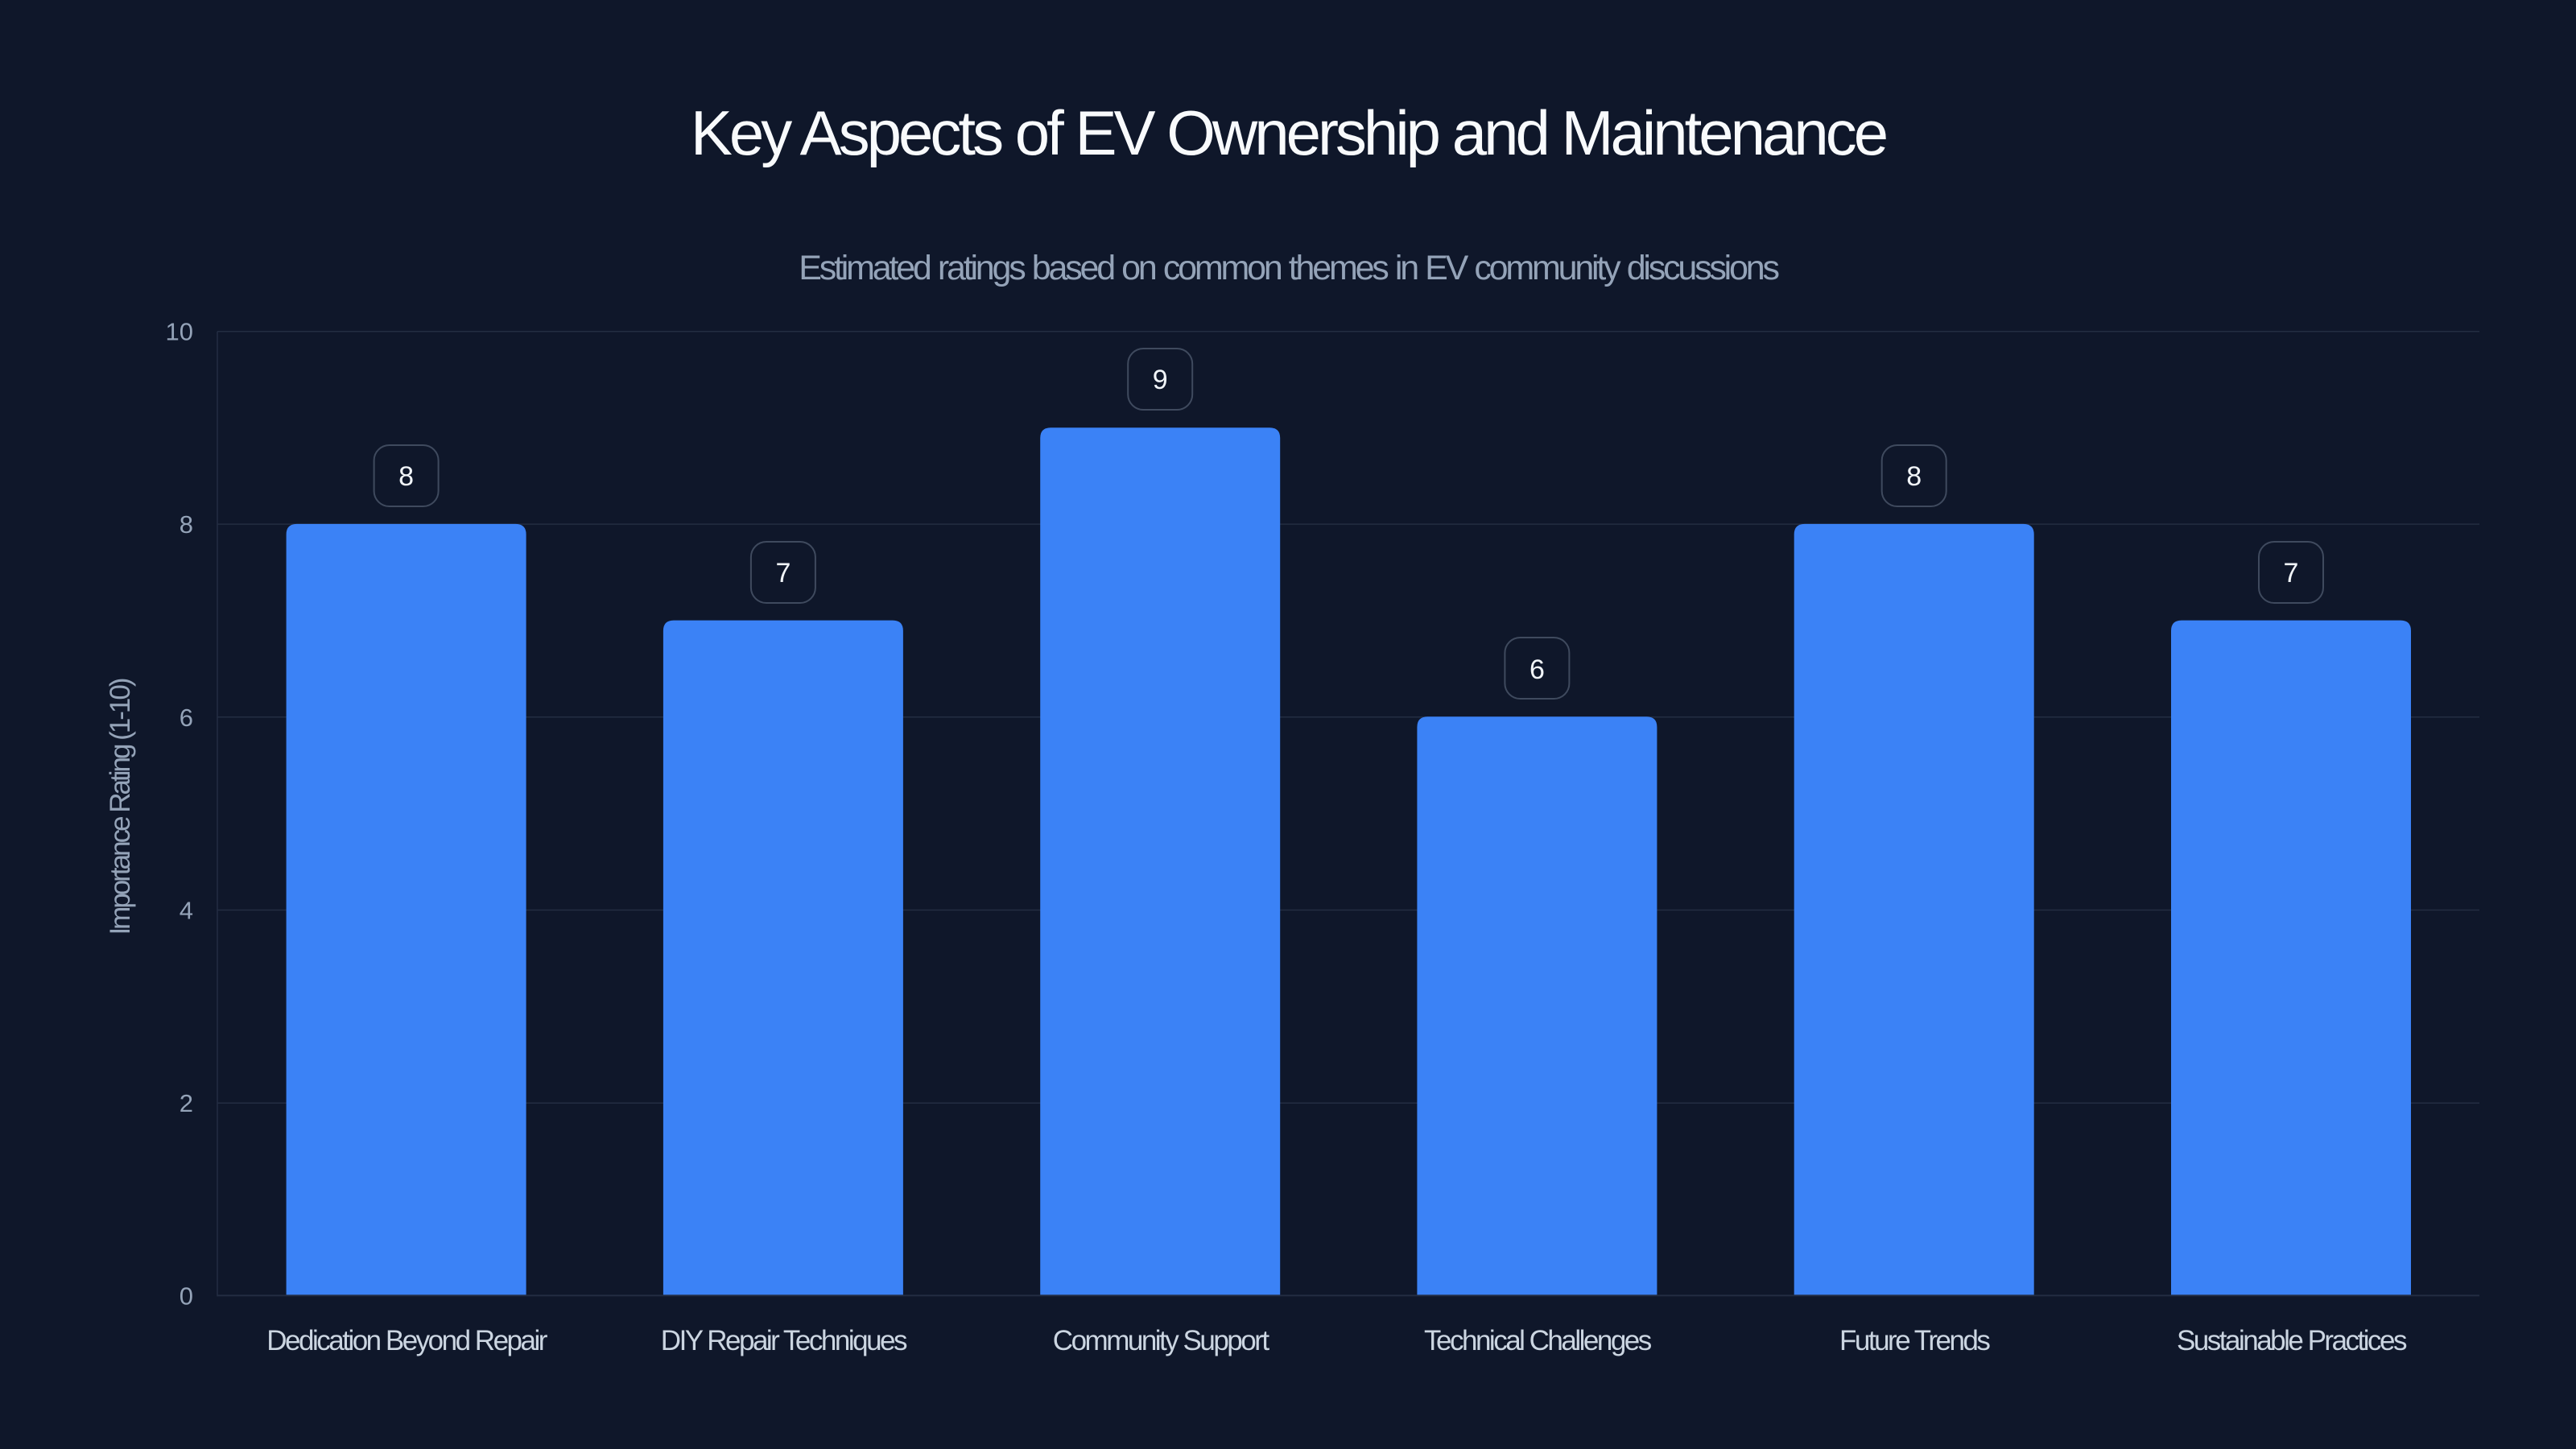  What do you see at coordinates (179, 332) in the screenshot?
I see `svg-text: 10` at bounding box center [179, 332].